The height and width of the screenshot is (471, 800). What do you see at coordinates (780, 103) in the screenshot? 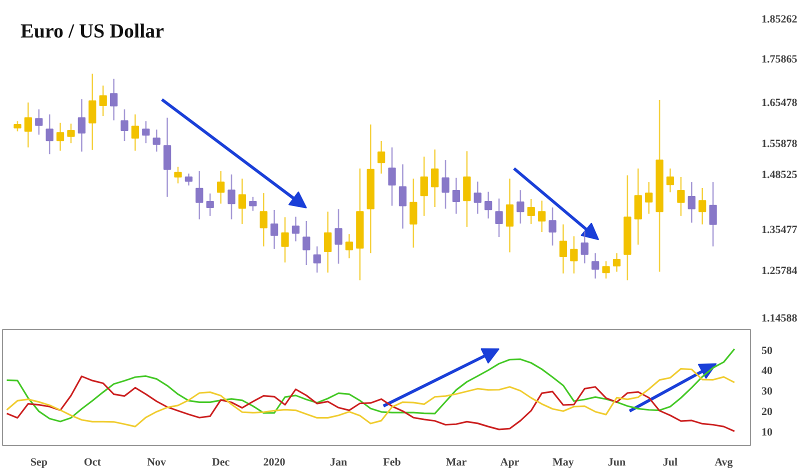
I see `y-tick-label: 1.65478` at bounding box center [780, 103].